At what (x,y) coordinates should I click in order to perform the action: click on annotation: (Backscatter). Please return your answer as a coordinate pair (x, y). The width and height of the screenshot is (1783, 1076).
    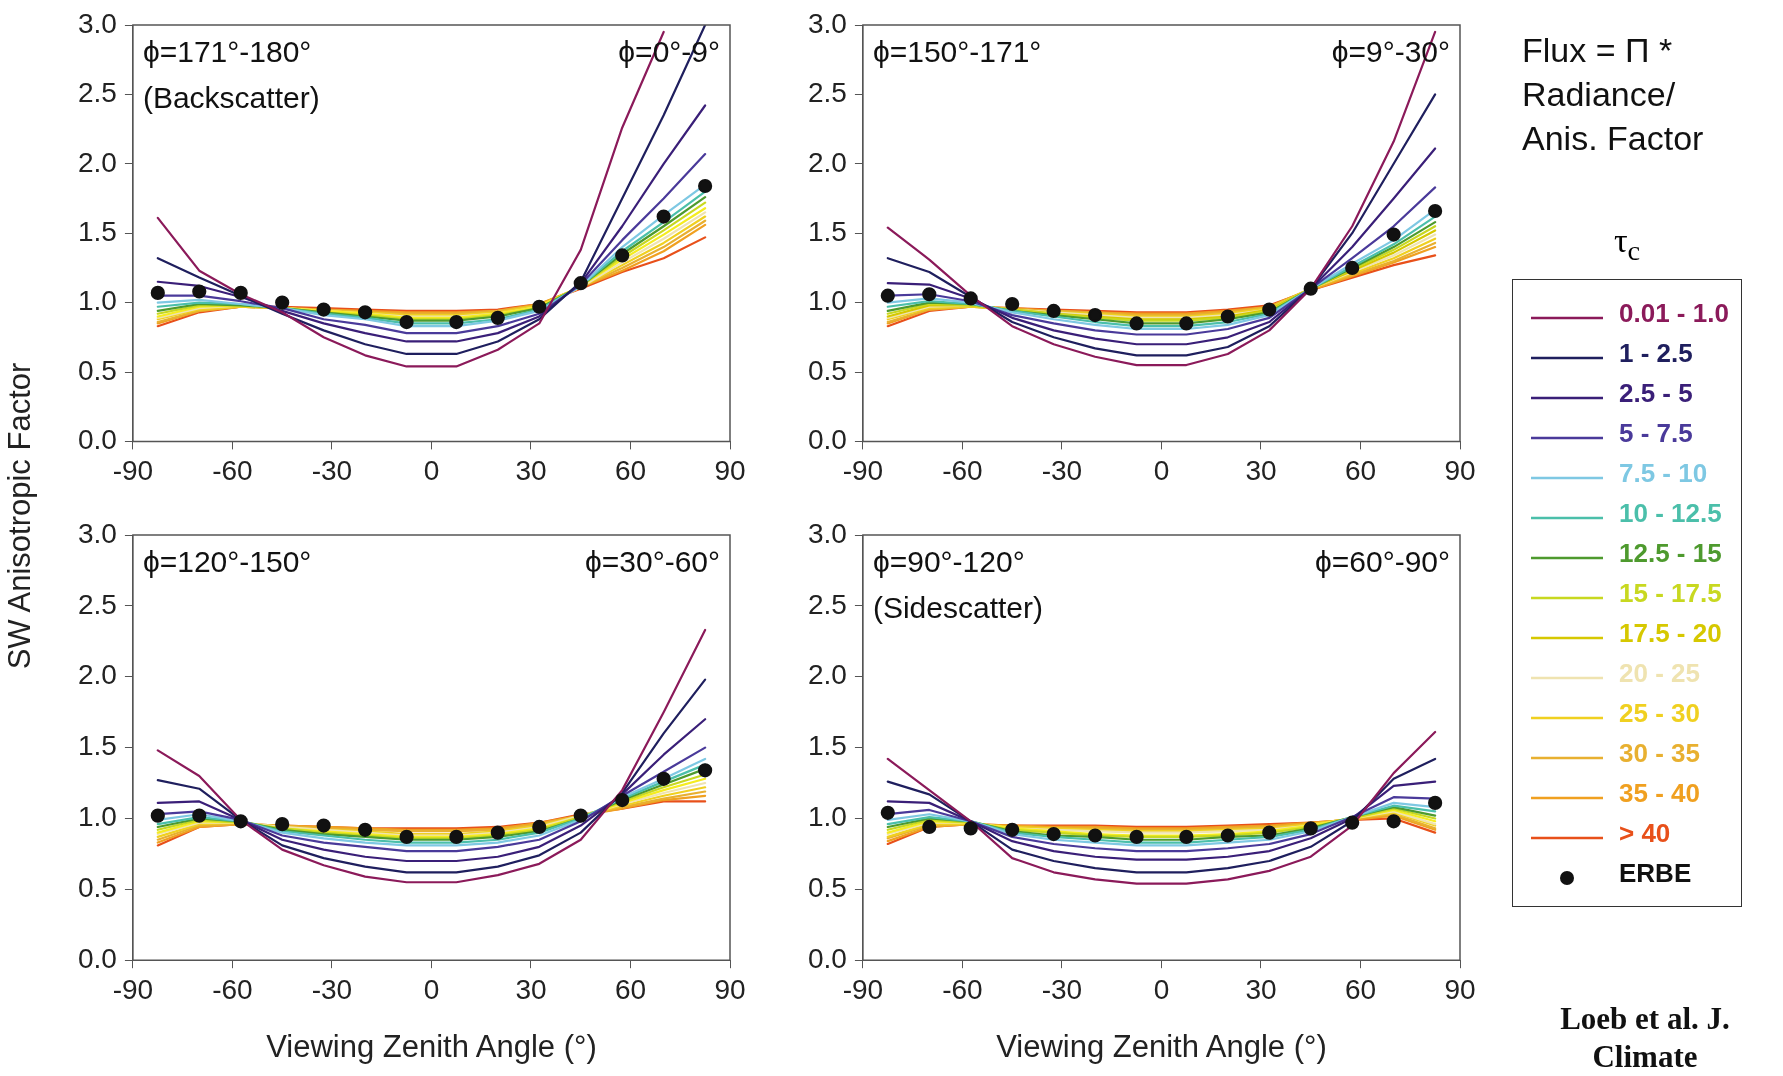
    Looking at the image, I should click on (231, 98).